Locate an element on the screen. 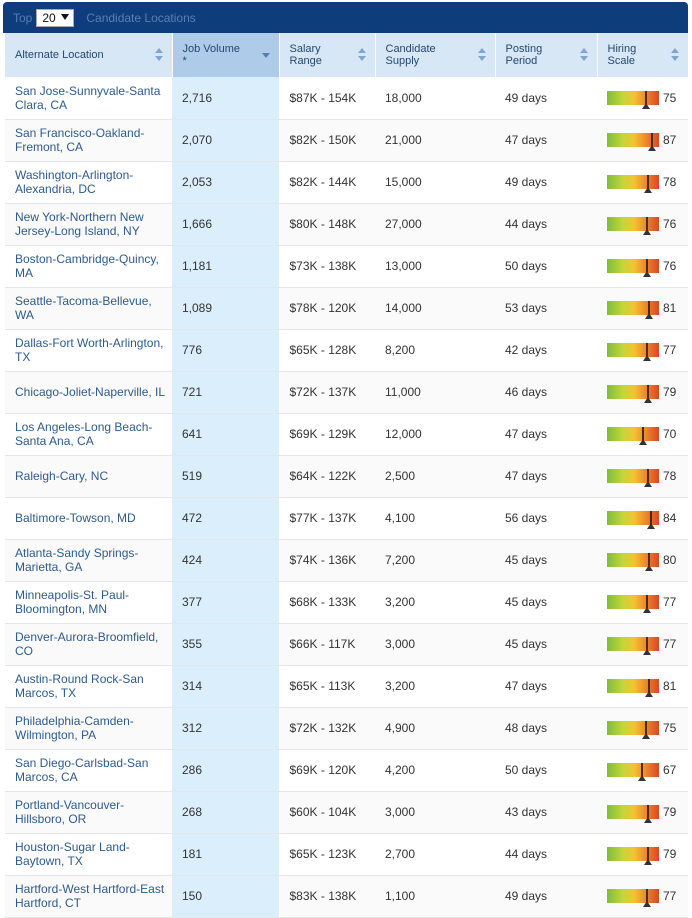 This screenshot has width=692, height=918. job-volume-cell: 286 is located at coordinates (226, 770).